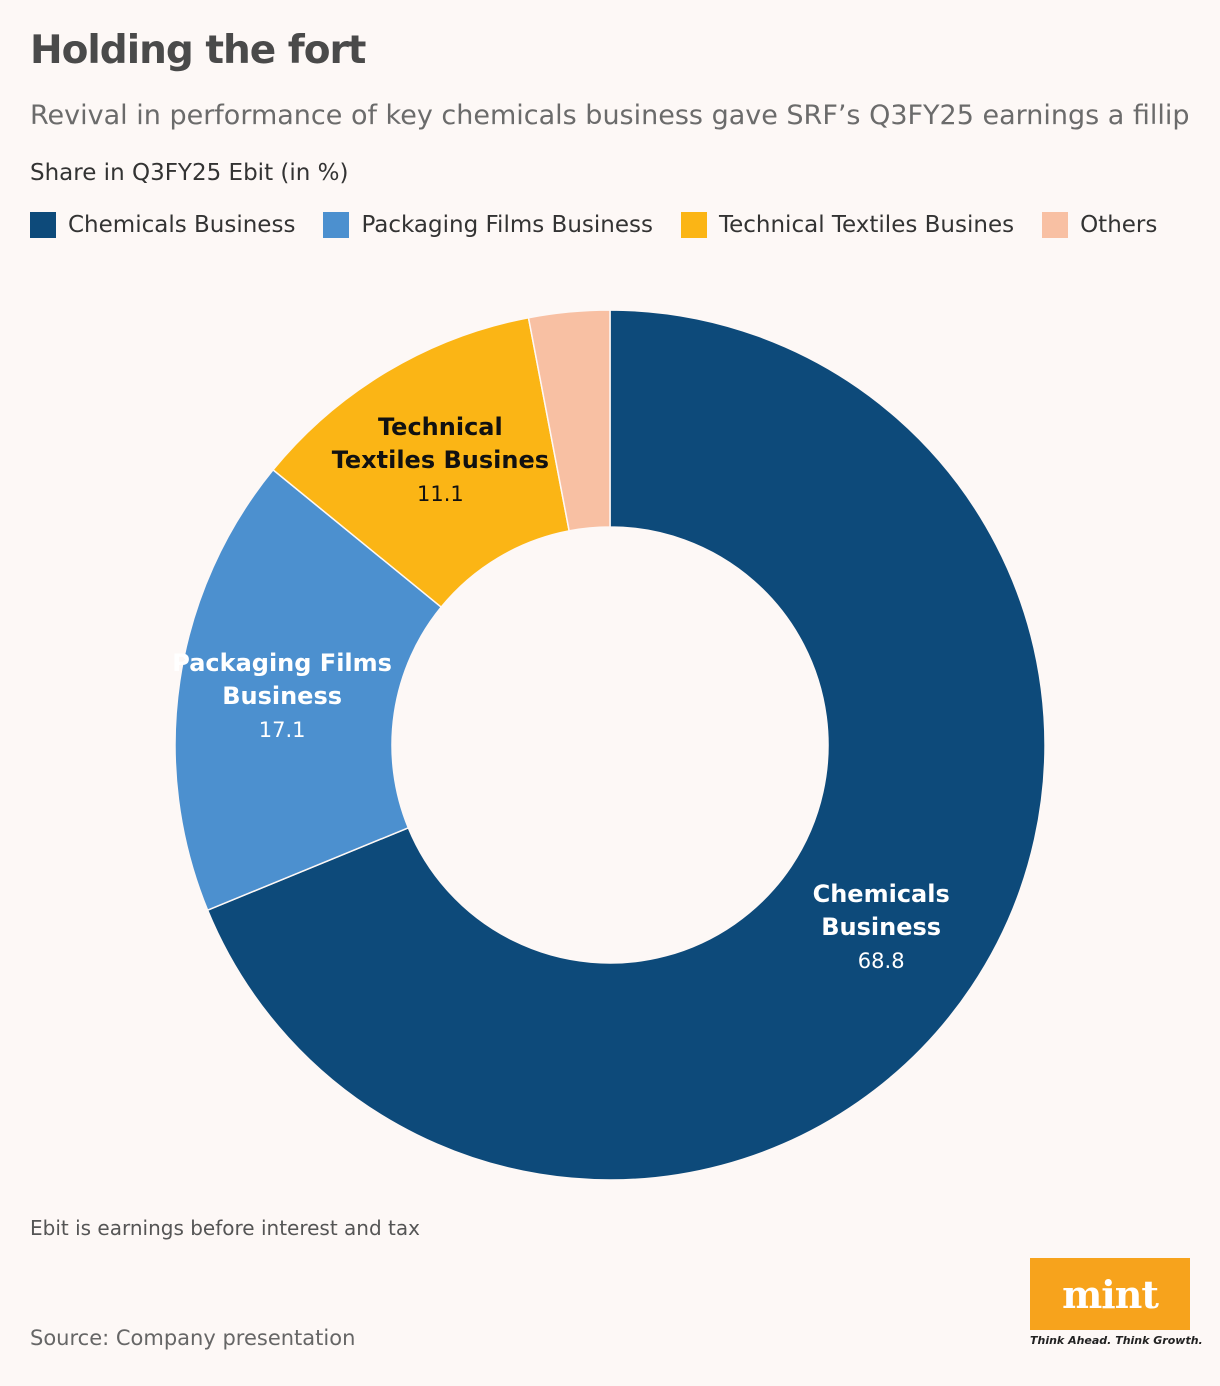 The image size is (1220, 1386). What do you see at coordinates (440, 494) in the screenshot?
I see `slice-value-label: 11.1` at bounding box center [440, 494].